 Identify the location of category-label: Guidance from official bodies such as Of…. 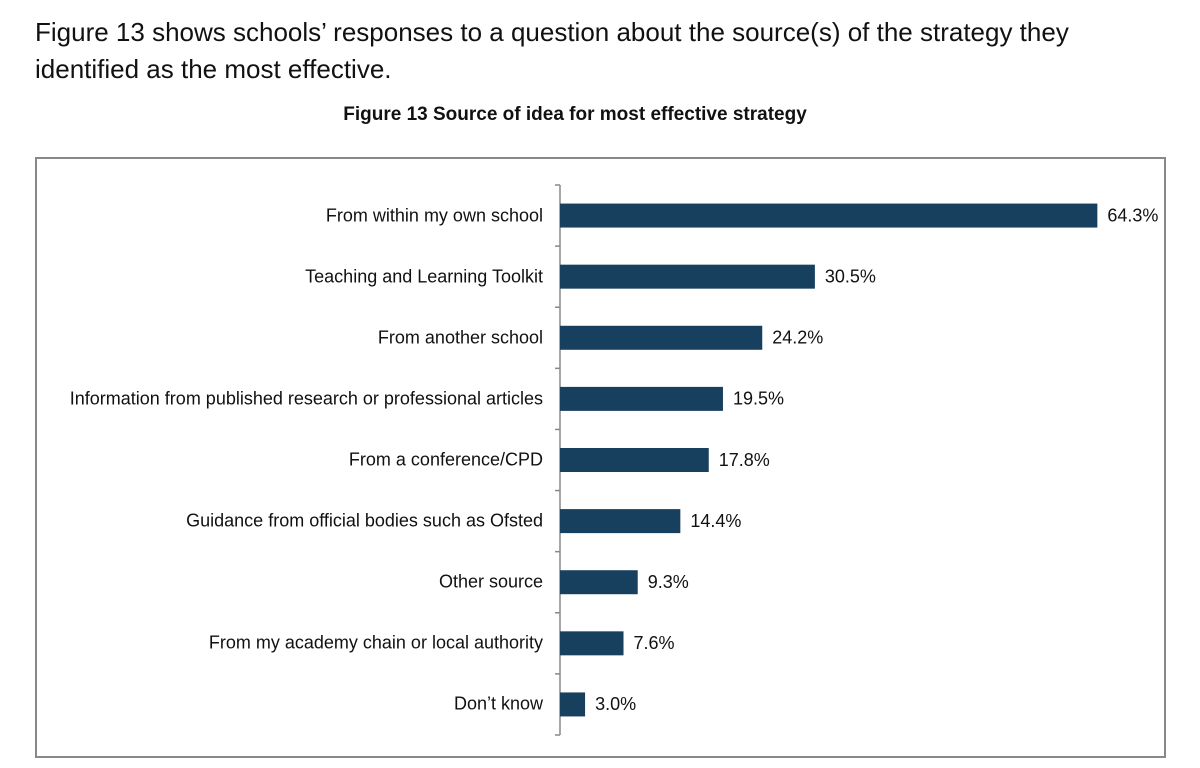
(364, 520).